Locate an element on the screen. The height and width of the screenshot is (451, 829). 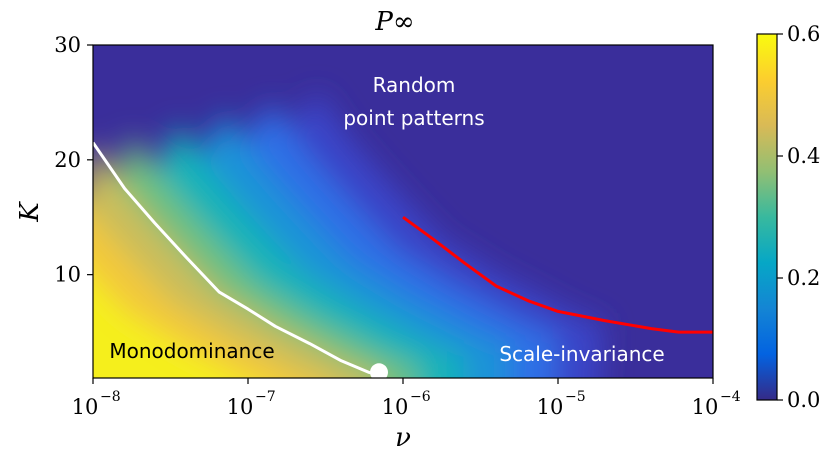
x-tick-exponent: −4 is located at coordinates (730, 397).